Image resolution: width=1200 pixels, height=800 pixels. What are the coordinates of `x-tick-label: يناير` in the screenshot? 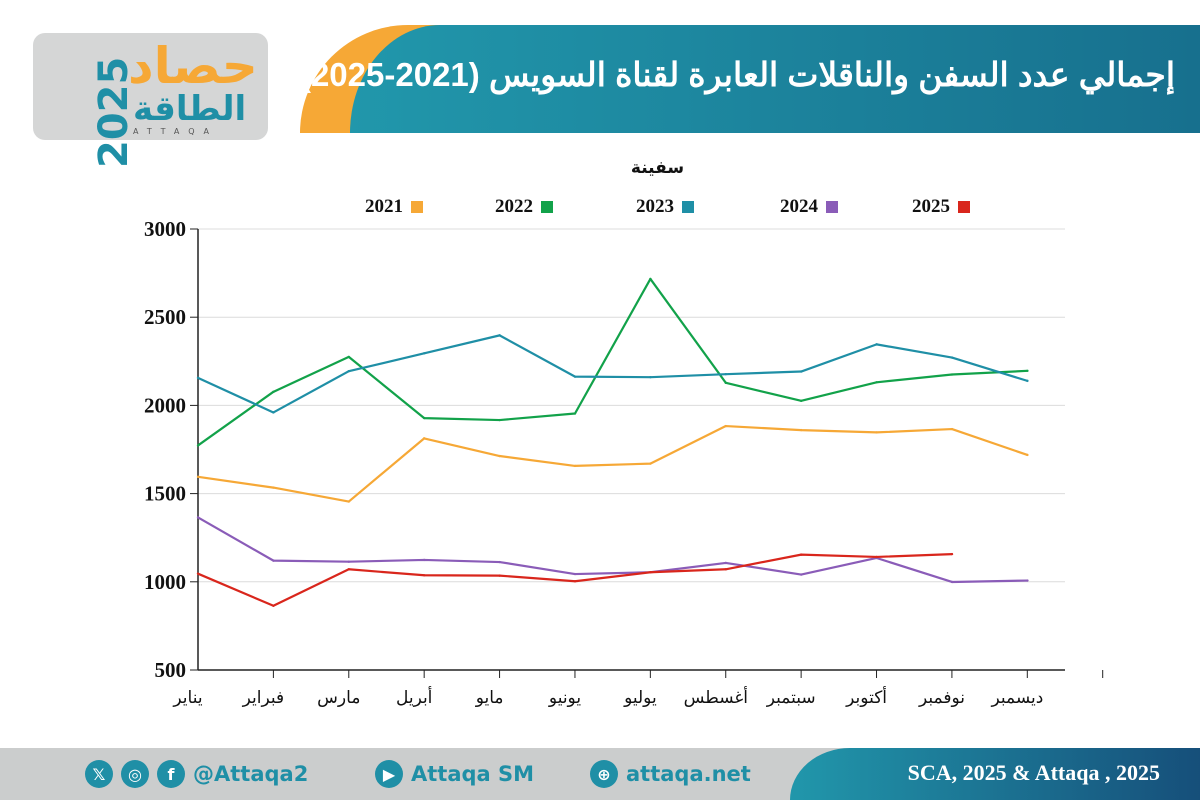 It's located at (187, 698).